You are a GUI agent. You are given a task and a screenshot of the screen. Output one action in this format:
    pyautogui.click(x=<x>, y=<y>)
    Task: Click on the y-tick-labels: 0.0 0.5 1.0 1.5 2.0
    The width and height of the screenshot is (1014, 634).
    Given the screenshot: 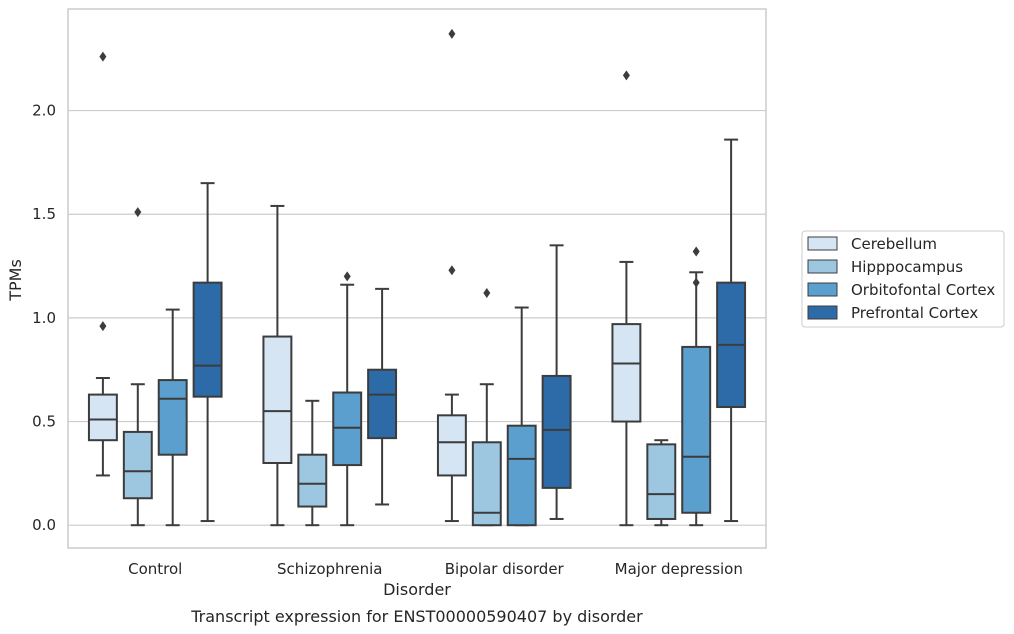 What is the action you would take?
    pyautogui.click(x=44, y=318)
    